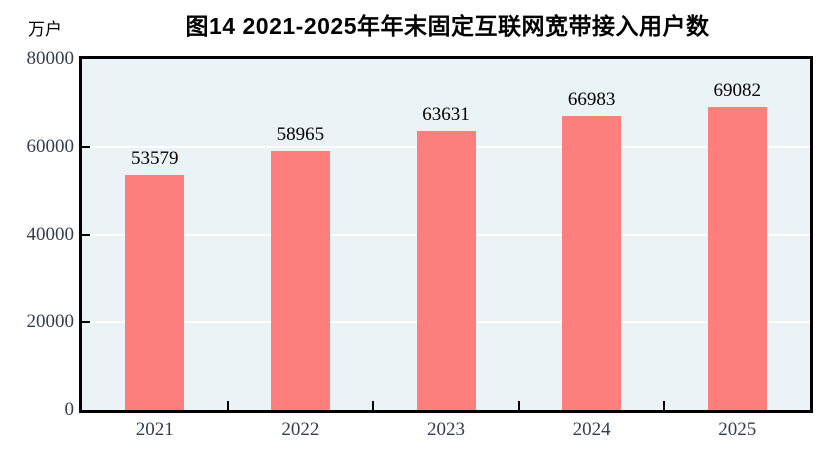  What do you see at coordinates (300, 429) in the screenshot?
I see `x-tick-label: 2022` at bounding box center [300, 429].